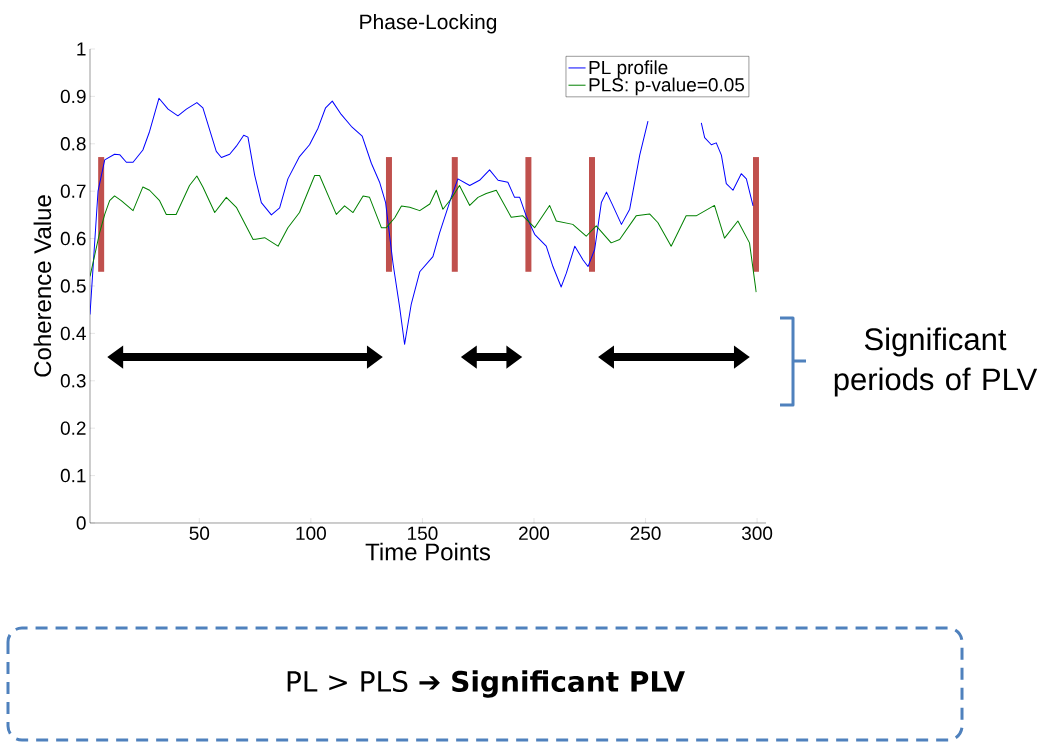 The width and height of the screenshot is (1062, 745). Describe the element at coordinates (757, 533) in the screenshot. I see `x-tick-label: 300` at that location.